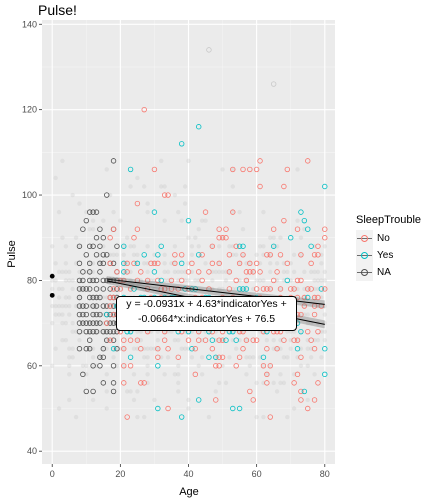 Image resolution: width=432 pixels, height=504 pixels. I want to click on x-axis-label: Age, so click(189, 492).